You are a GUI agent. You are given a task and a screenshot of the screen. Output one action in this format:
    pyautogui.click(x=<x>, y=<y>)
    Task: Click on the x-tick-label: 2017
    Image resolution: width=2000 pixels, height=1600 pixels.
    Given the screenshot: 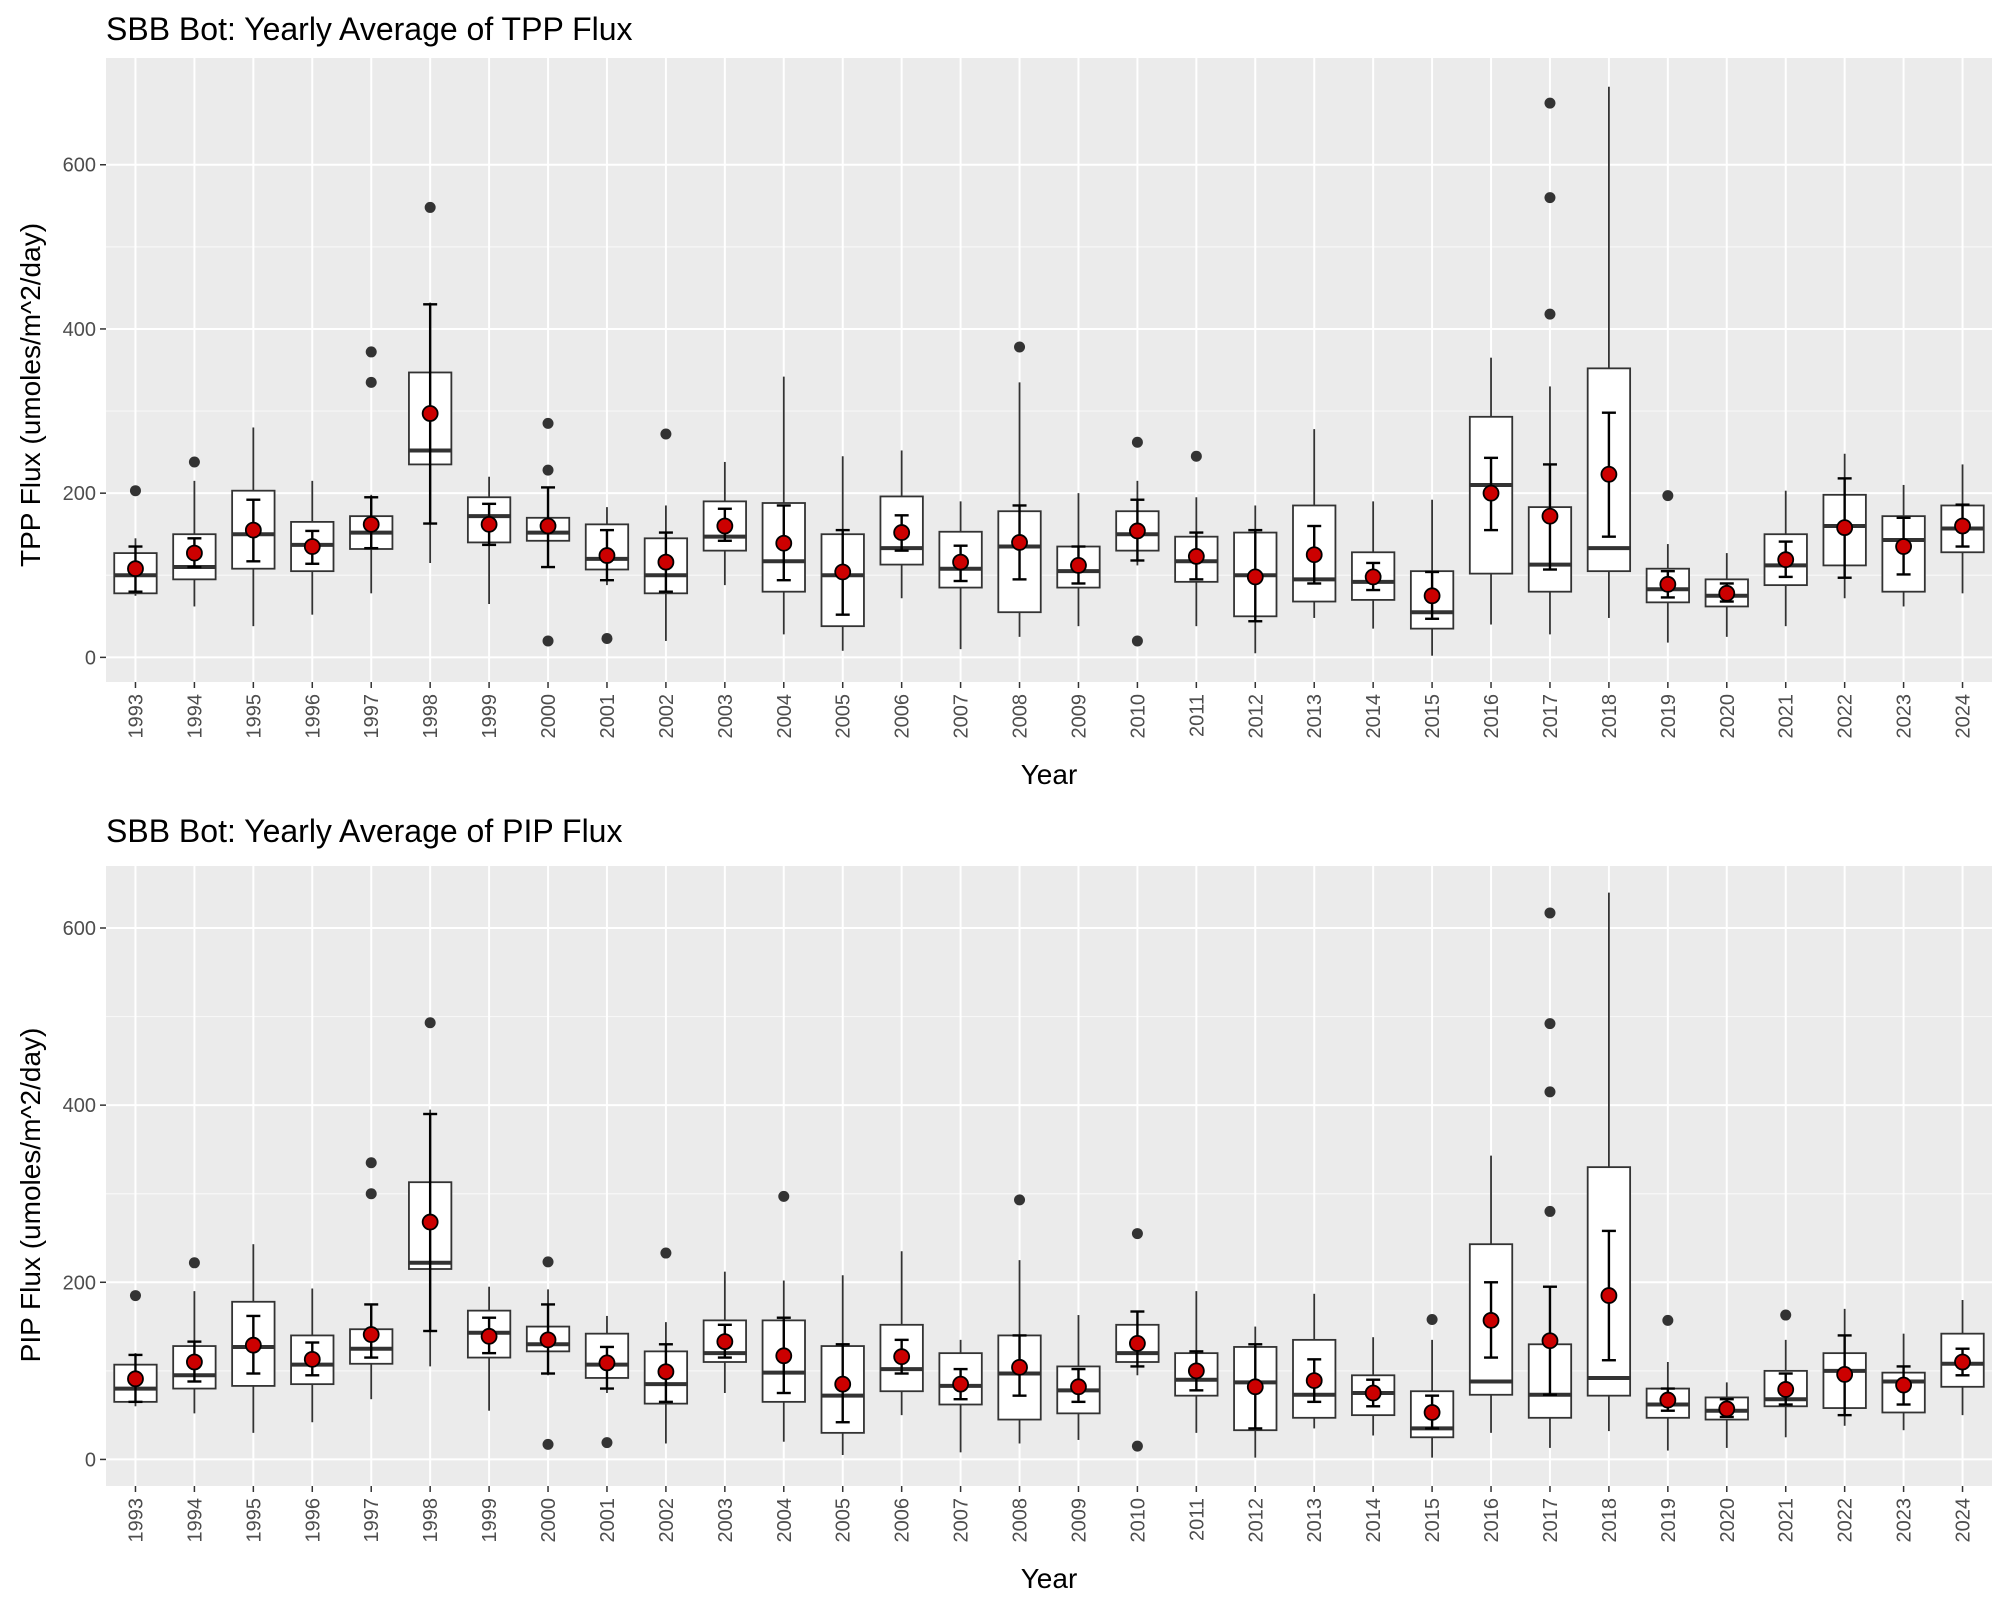 What is the action you would take?
    pyautogui.click(x=1551, y=1520)
    